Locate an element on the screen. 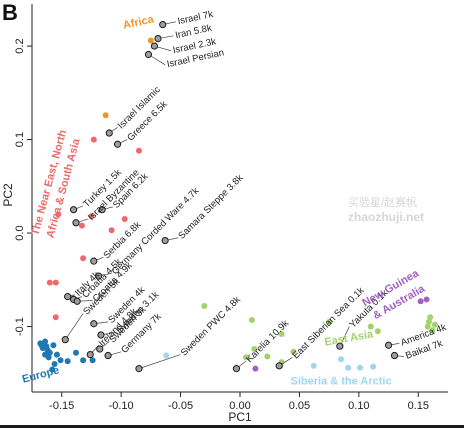  y-tick-label: -0.1 is located at coordinates (20, 326).